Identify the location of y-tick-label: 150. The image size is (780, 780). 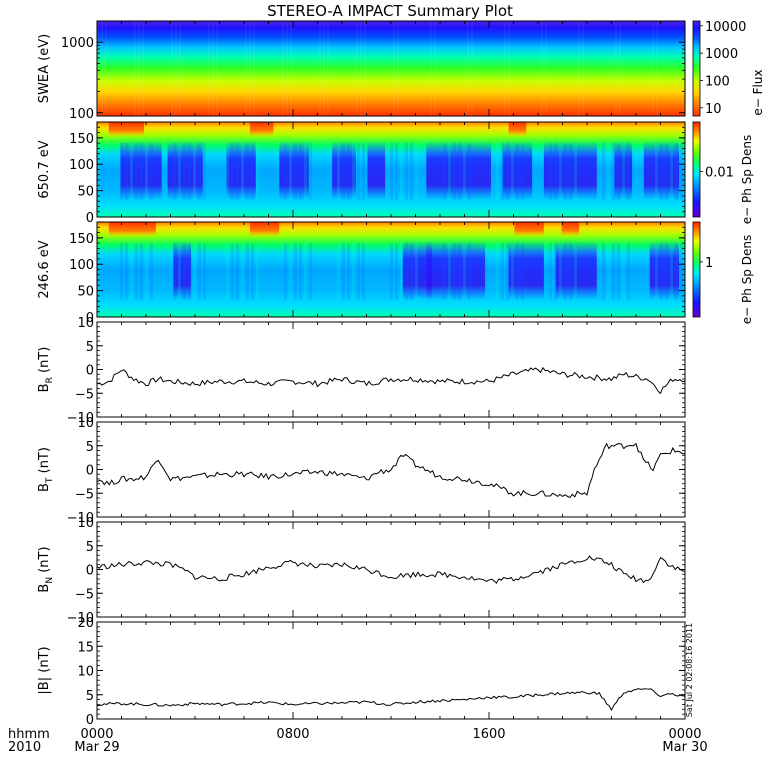
(81, 139).